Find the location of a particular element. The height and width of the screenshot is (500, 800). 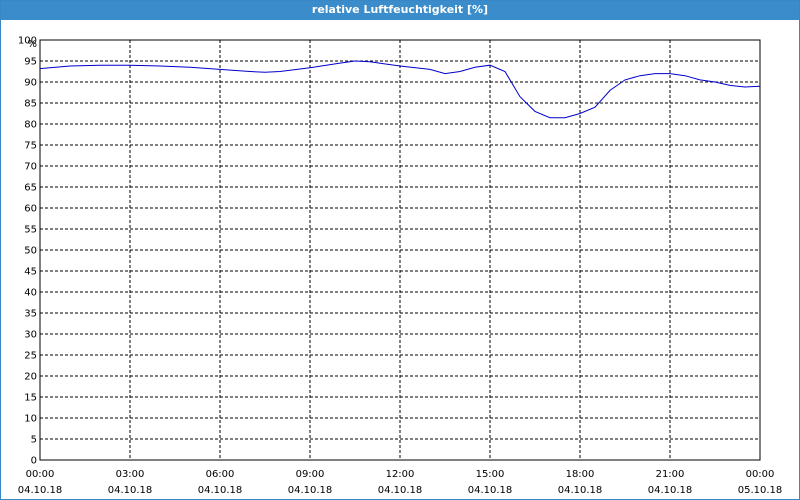

y-tick-label: 25 is located at coordinates (30, 356).